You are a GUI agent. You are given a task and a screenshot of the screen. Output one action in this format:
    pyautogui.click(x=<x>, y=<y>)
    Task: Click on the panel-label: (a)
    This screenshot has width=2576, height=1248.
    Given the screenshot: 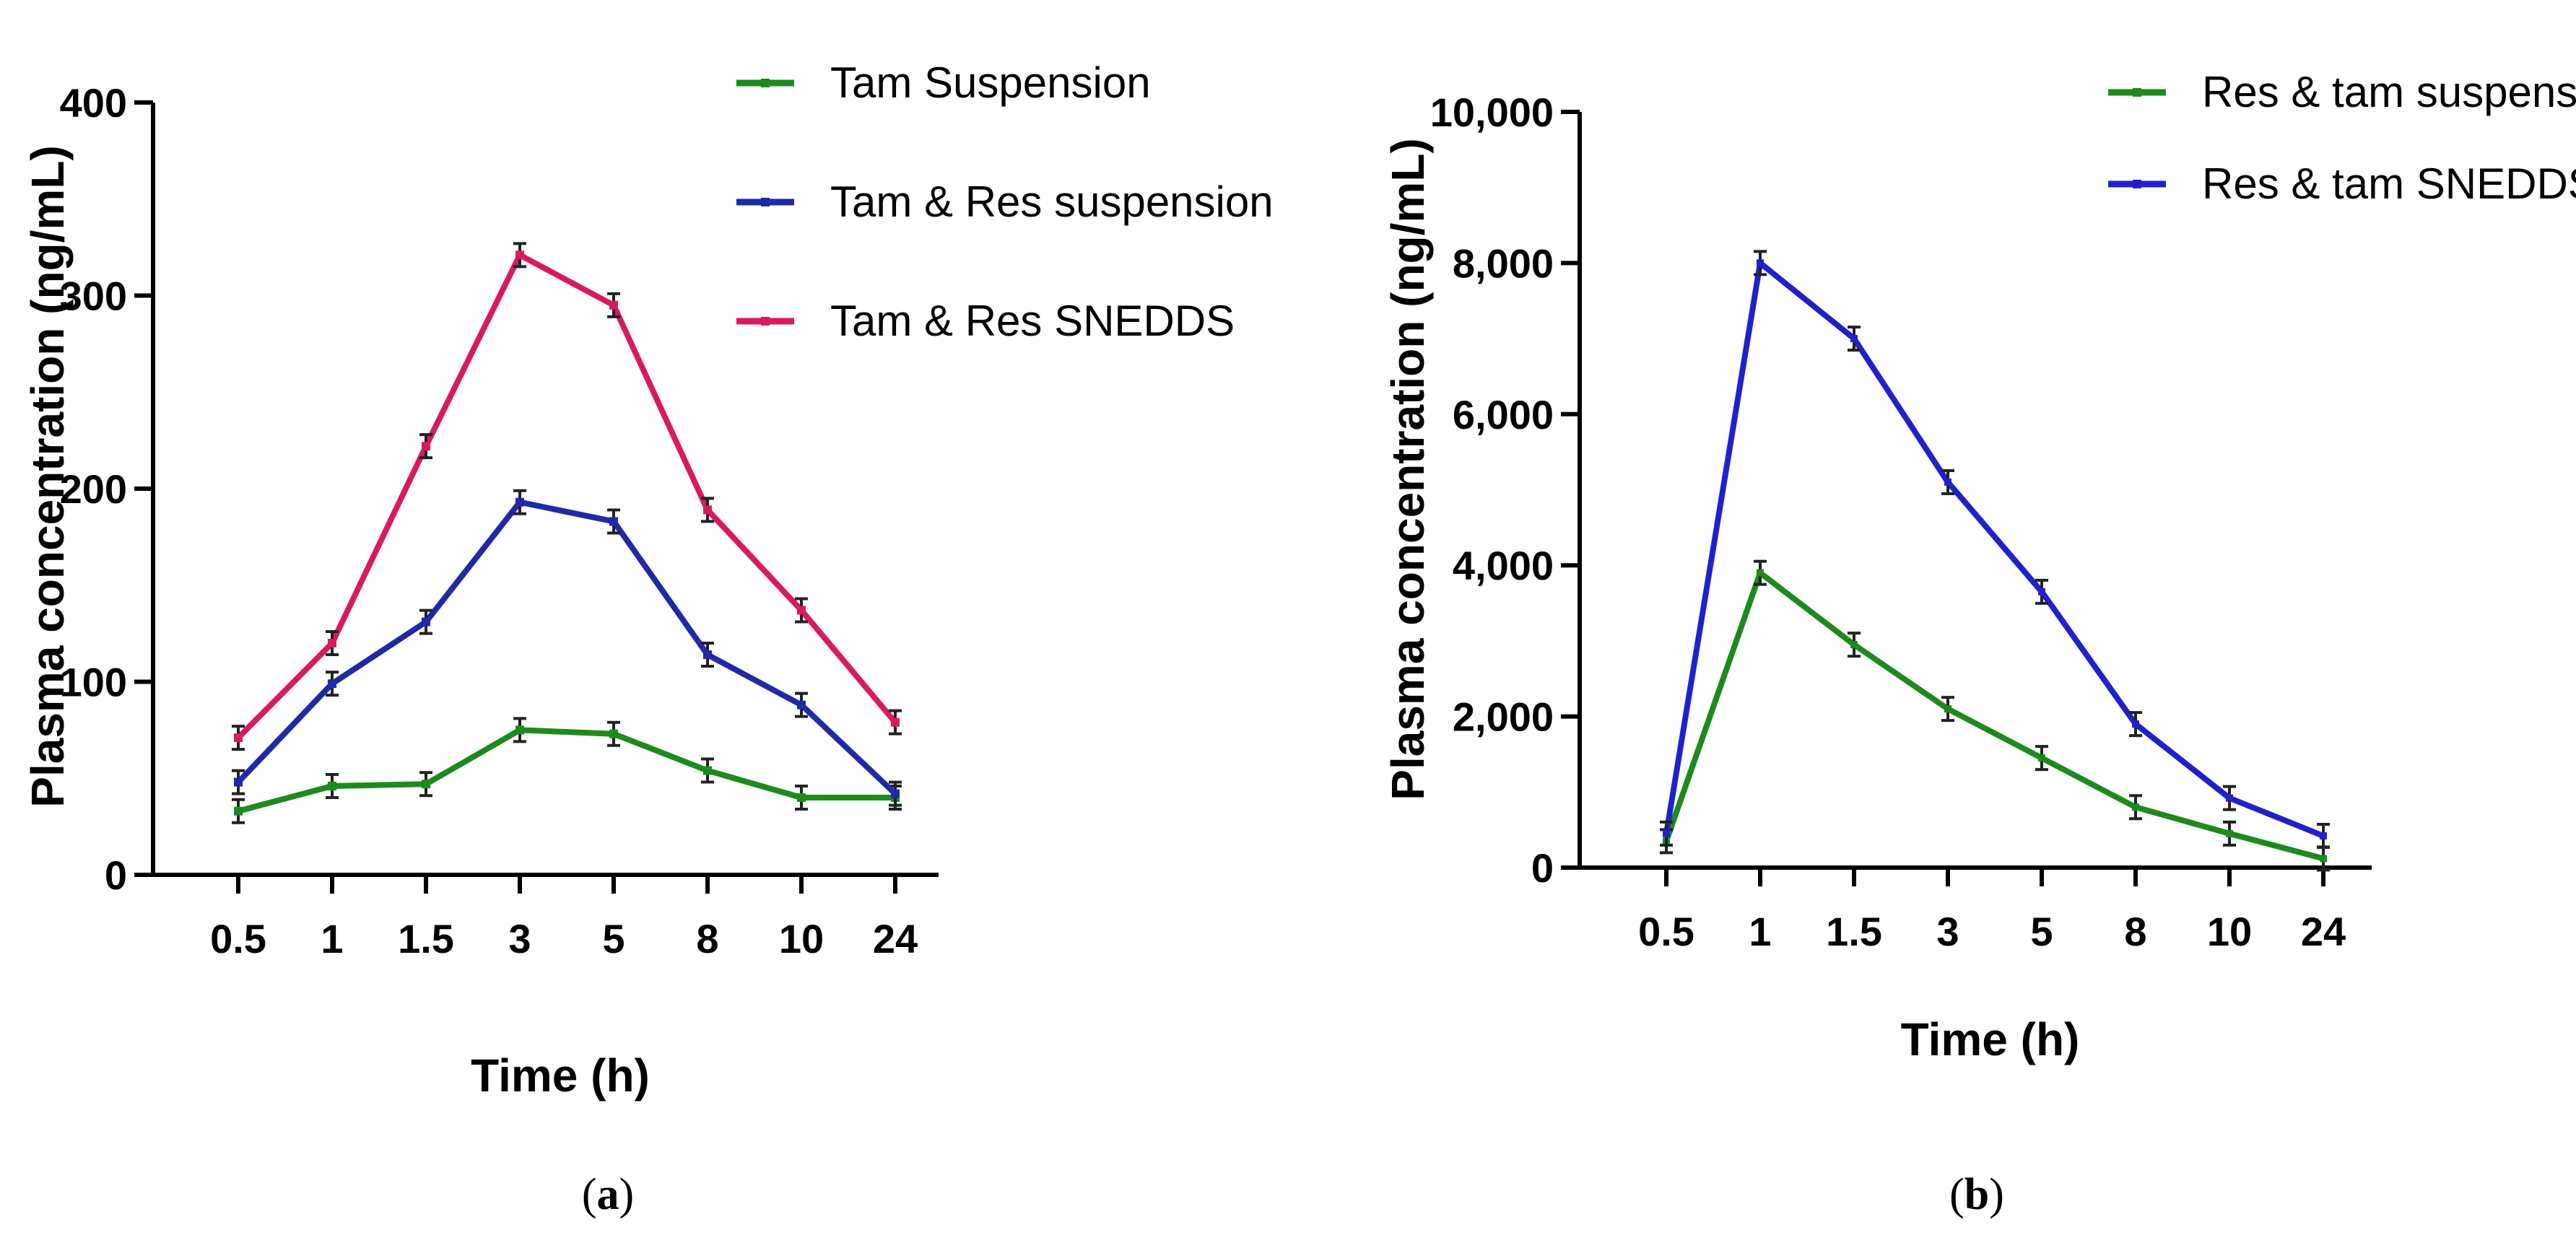 What is the action you would take?
    pyautogui.click(x=608, y=1194)
    